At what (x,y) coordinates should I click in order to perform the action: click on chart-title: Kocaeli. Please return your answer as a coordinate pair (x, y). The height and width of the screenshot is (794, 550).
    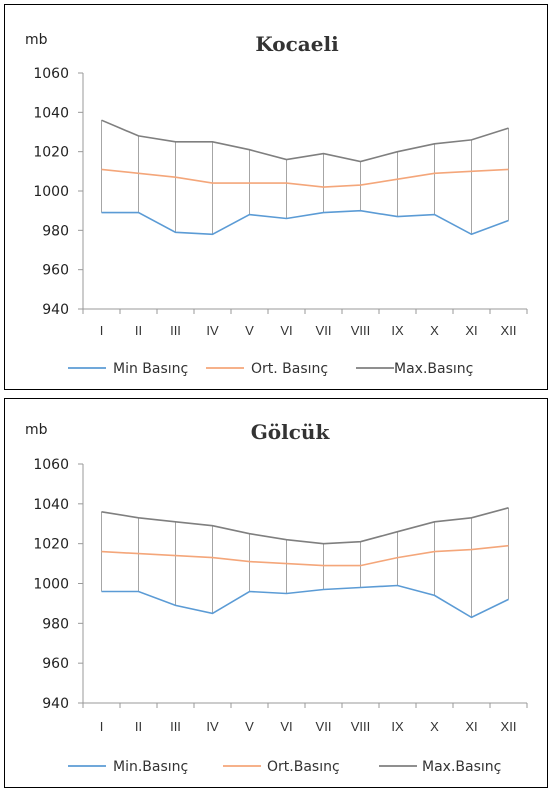
    Looking at the image, I should click on (297, 44).